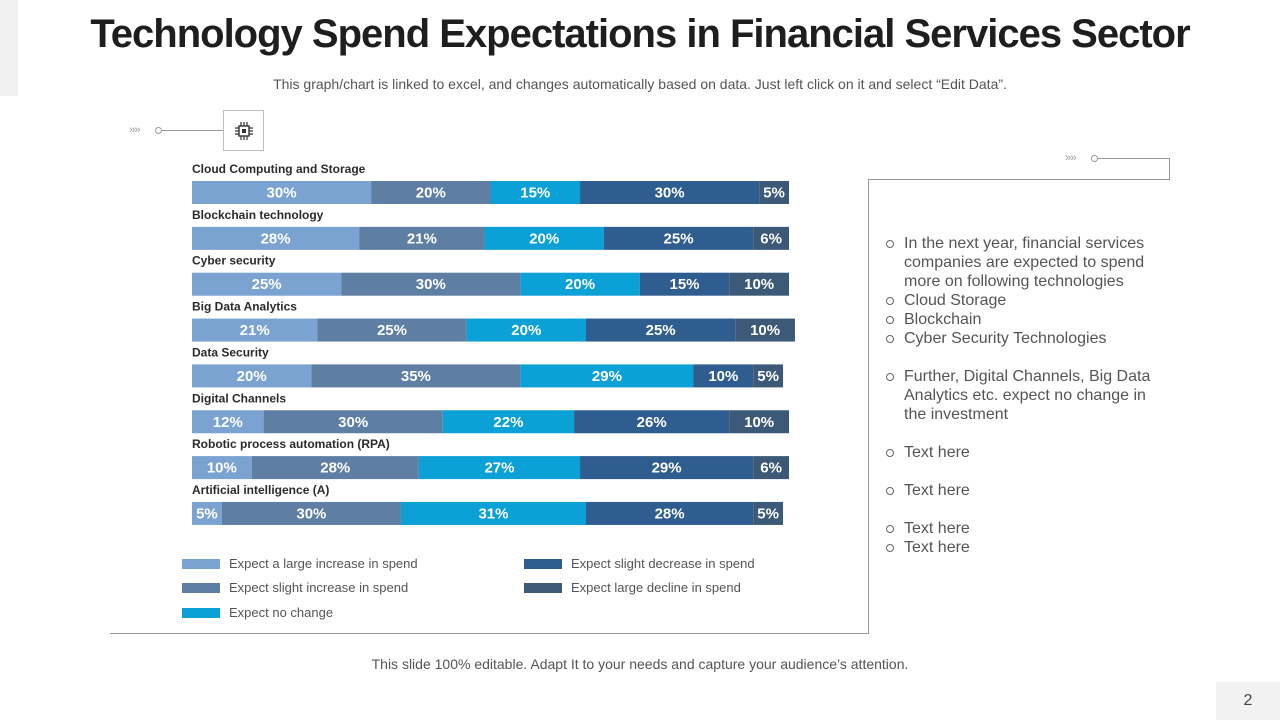 This screenshot has height=720, width=1280. Describe the element at coordinates (291, 444) in the screenshot. I see `category-label: Robotic process automation (RPA)` at that location.